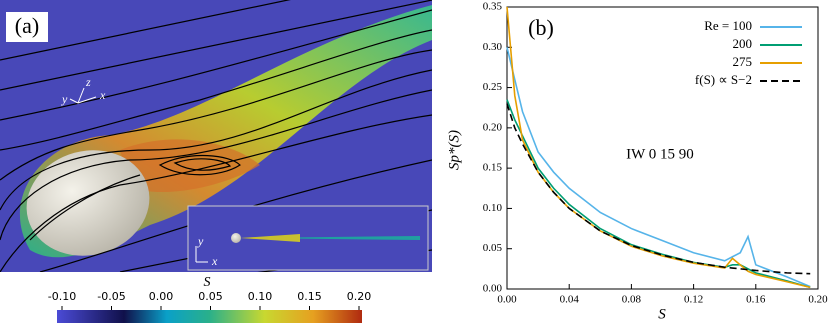  I want to click on y-tick-label: 0.35, so click(493, 7).